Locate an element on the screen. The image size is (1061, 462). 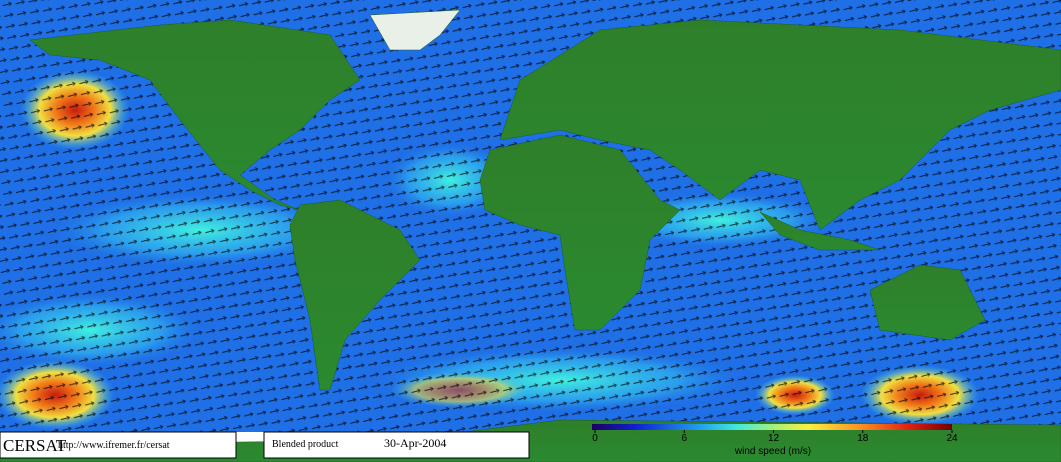
date: 30-Apr-2004 is located at coordinates (415, 443).